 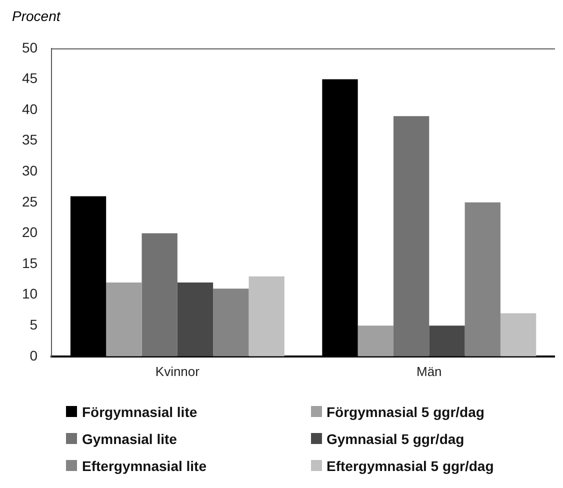 I want to click on y-tick-label: 45, so click(x=30, y=78).